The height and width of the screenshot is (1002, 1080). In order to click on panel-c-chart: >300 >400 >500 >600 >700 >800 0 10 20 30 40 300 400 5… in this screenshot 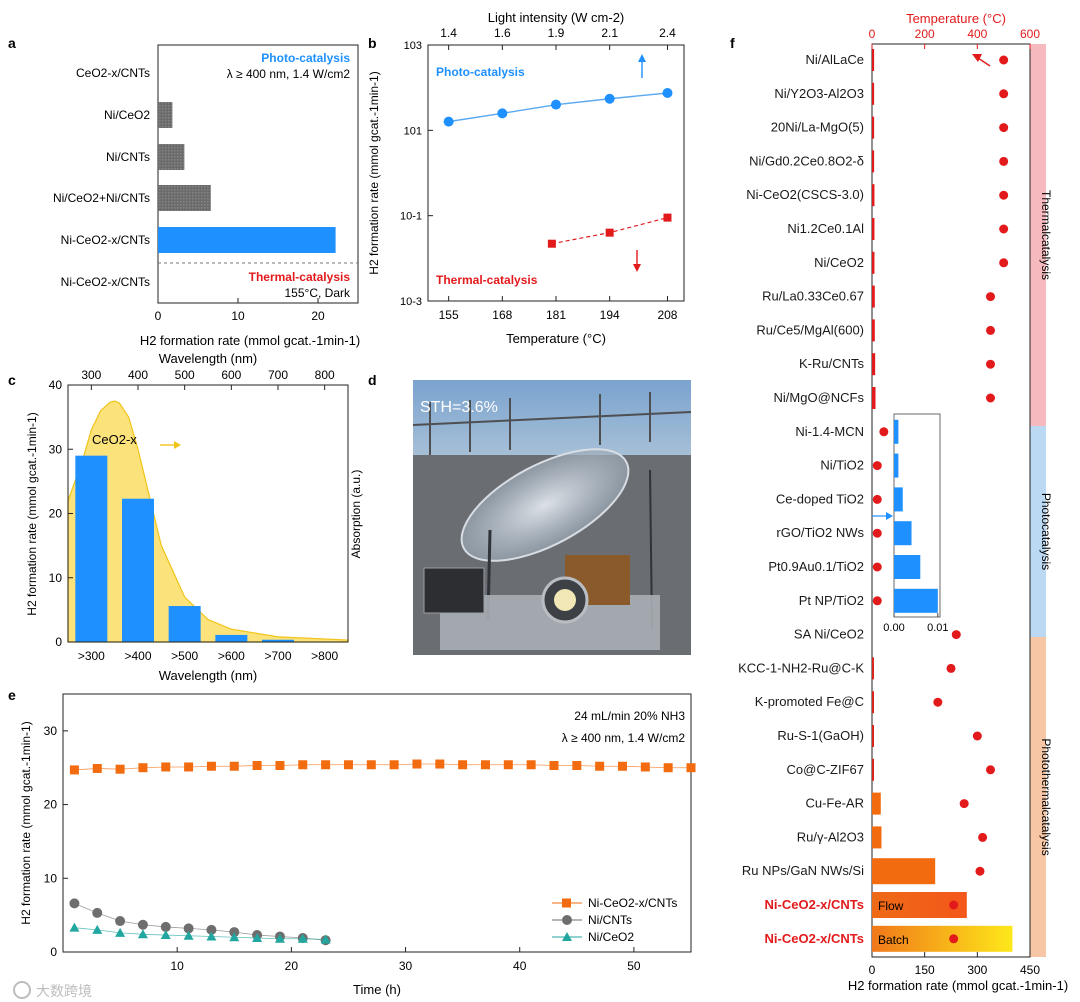, I will do `click(194, 517)`.